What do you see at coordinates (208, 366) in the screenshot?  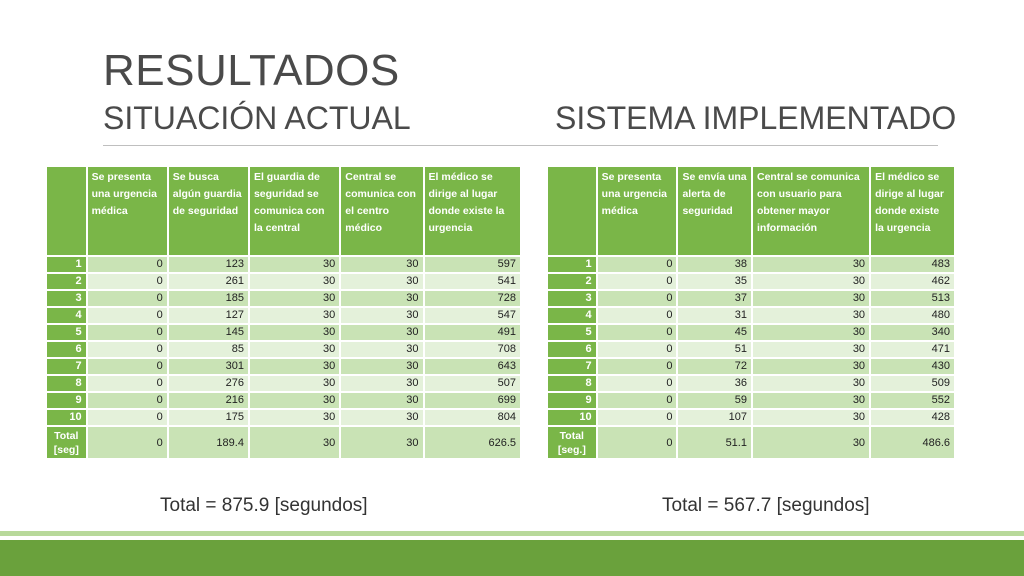 I see `table-cell: 301` at bounding box center [208, 366].